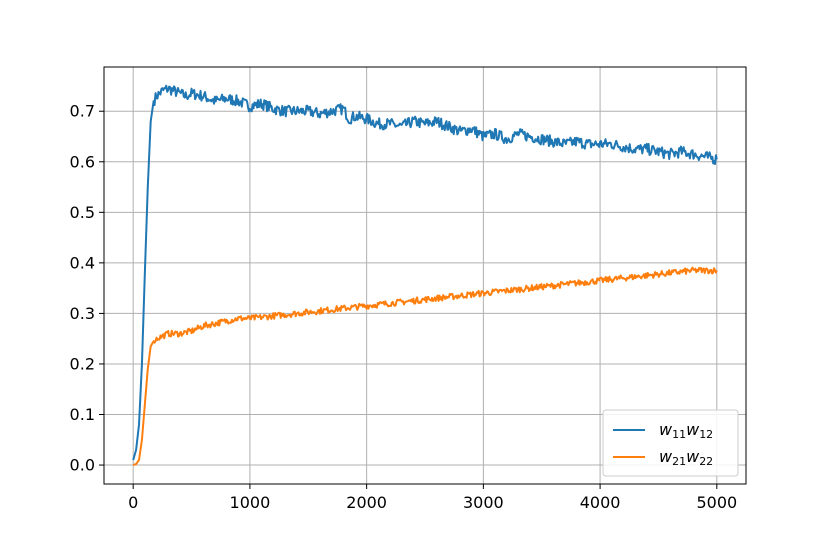 The height and width of the screenshot is (558, 830). Describe the element at coordinates (483, 502) in the screenshot. I see `x-tick-label: 3000` at that location.